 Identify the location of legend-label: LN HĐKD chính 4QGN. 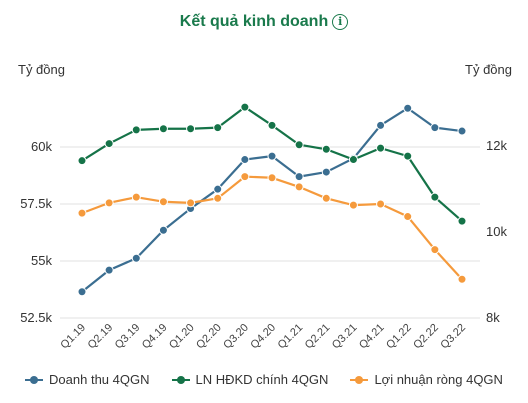
(262, 379).